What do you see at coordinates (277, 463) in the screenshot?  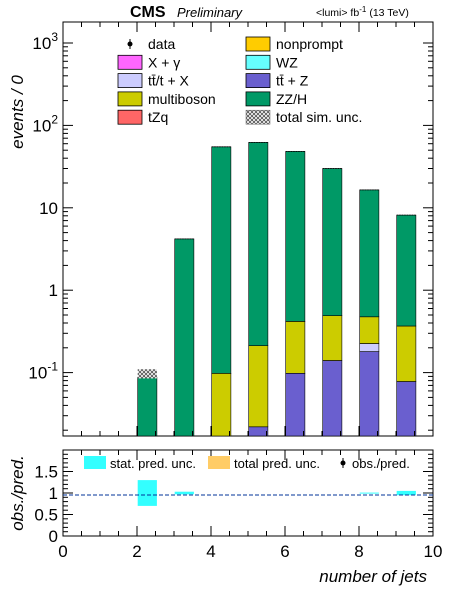 I see `ratio-legend-label: total pred. unc.` at bounding box center [277, 463].